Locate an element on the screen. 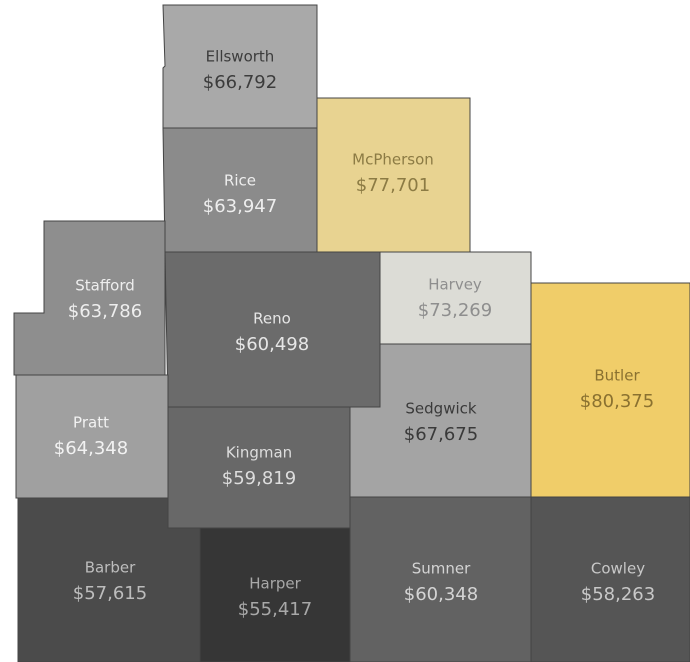 The image size is (690, 662). county-name: Ellsworth is located at coordinates (240, 57).